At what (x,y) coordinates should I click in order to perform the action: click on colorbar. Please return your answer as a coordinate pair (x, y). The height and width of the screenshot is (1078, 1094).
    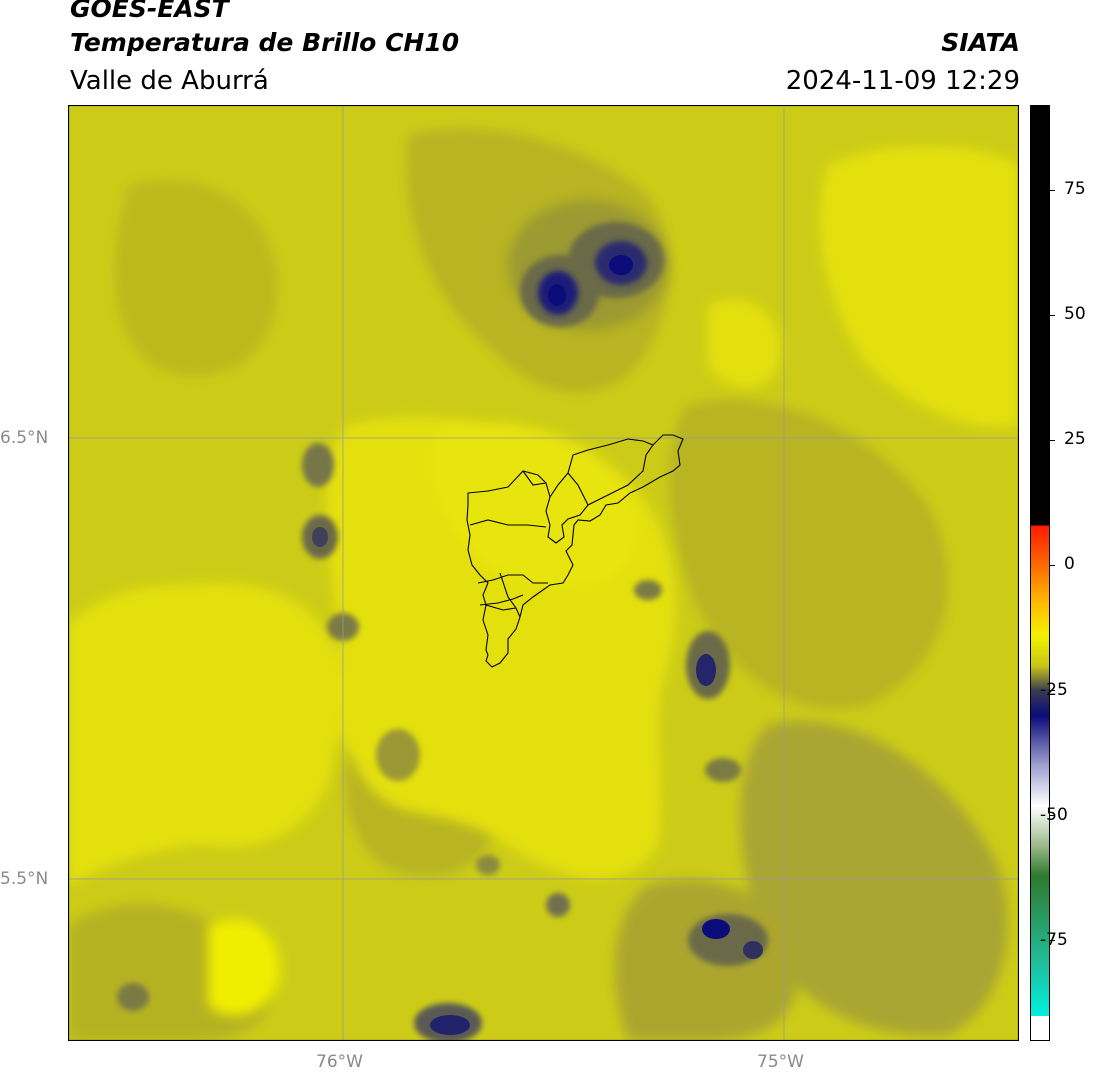
    Looking at the image, I should click on (1040, 573).